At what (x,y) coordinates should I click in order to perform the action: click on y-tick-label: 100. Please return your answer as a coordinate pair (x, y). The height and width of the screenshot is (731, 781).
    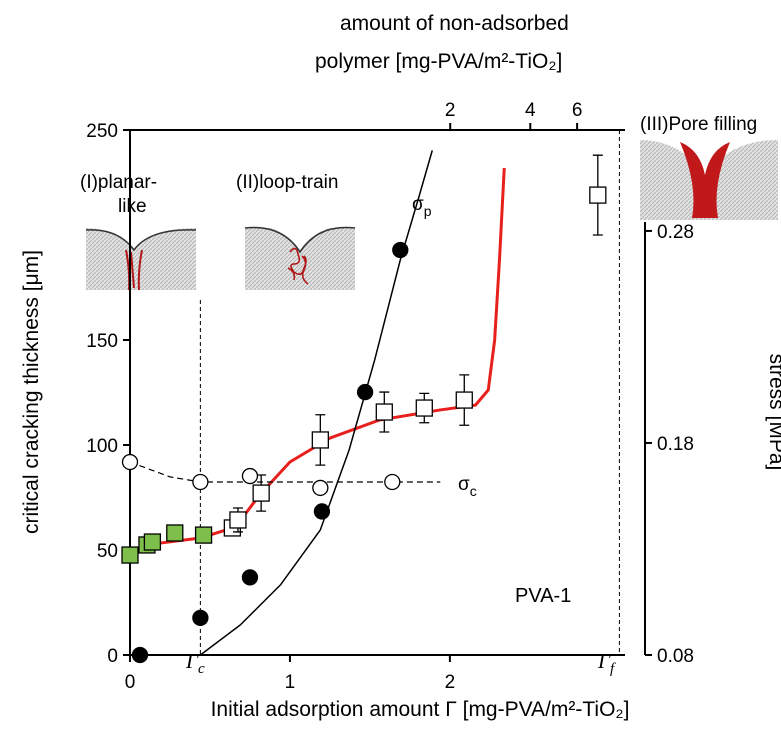
    Looking at the image, I should click on (102, 446).